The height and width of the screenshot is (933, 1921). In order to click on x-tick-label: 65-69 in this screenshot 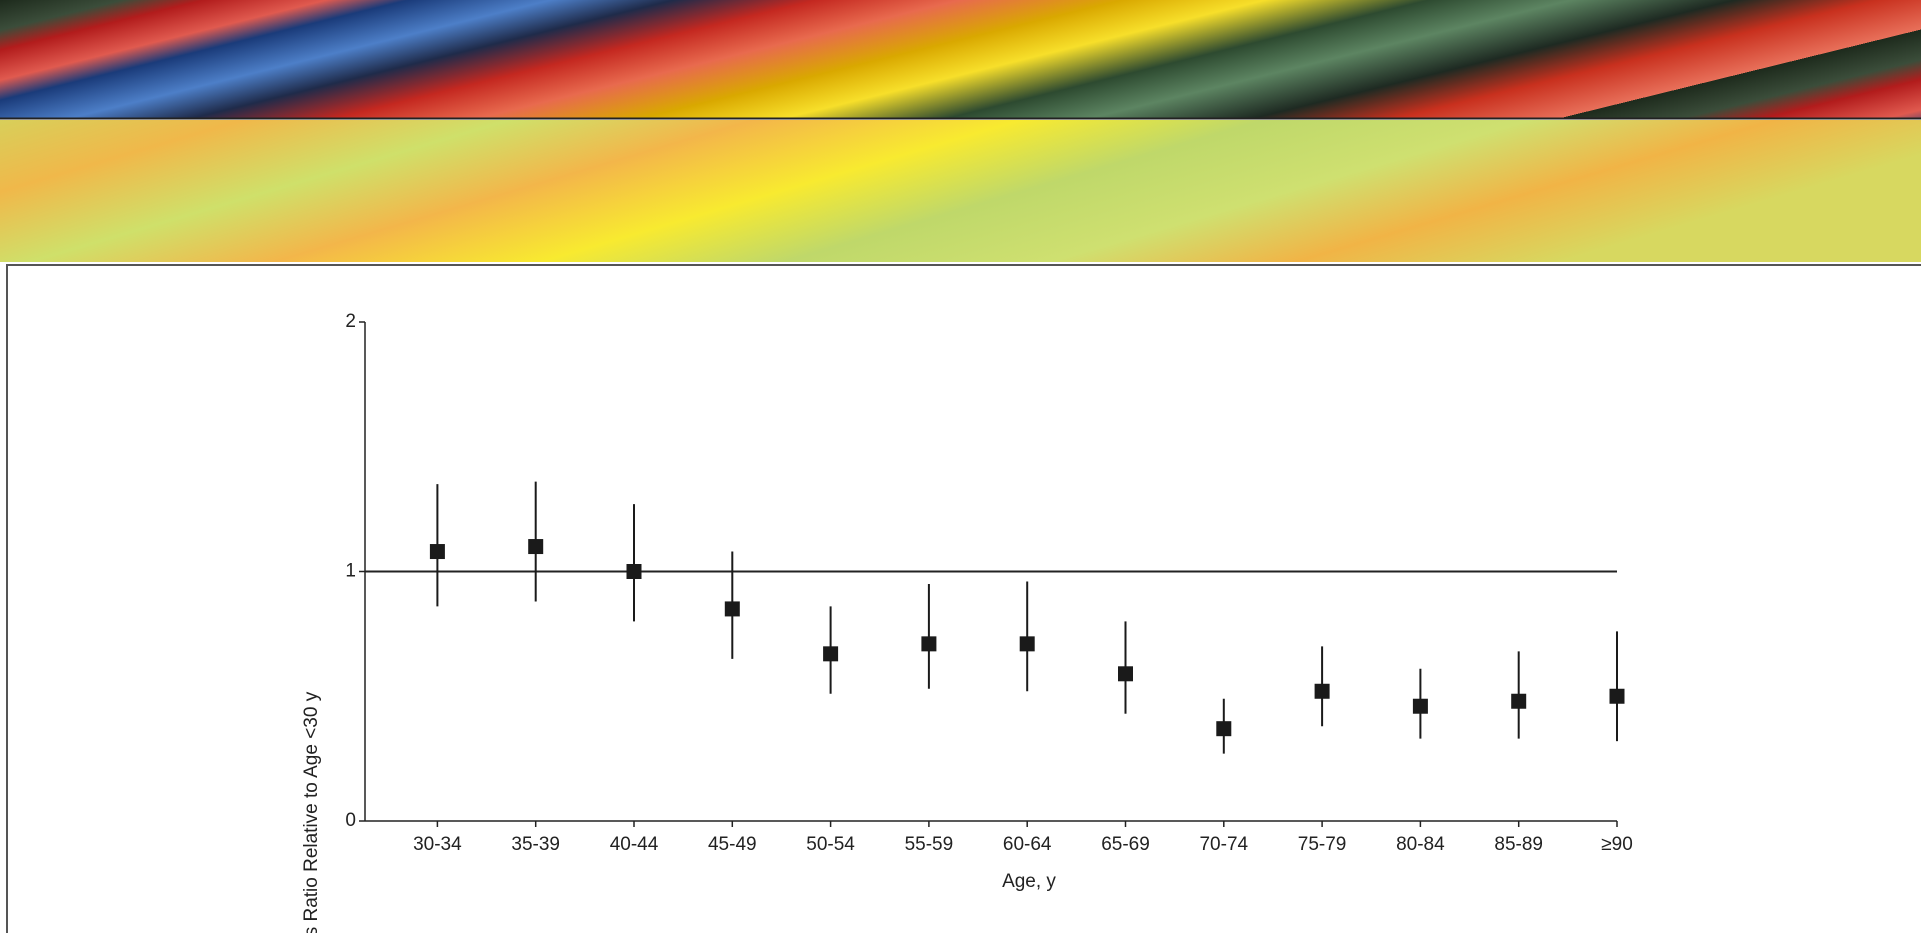, I will do `click(1125, 844)`.